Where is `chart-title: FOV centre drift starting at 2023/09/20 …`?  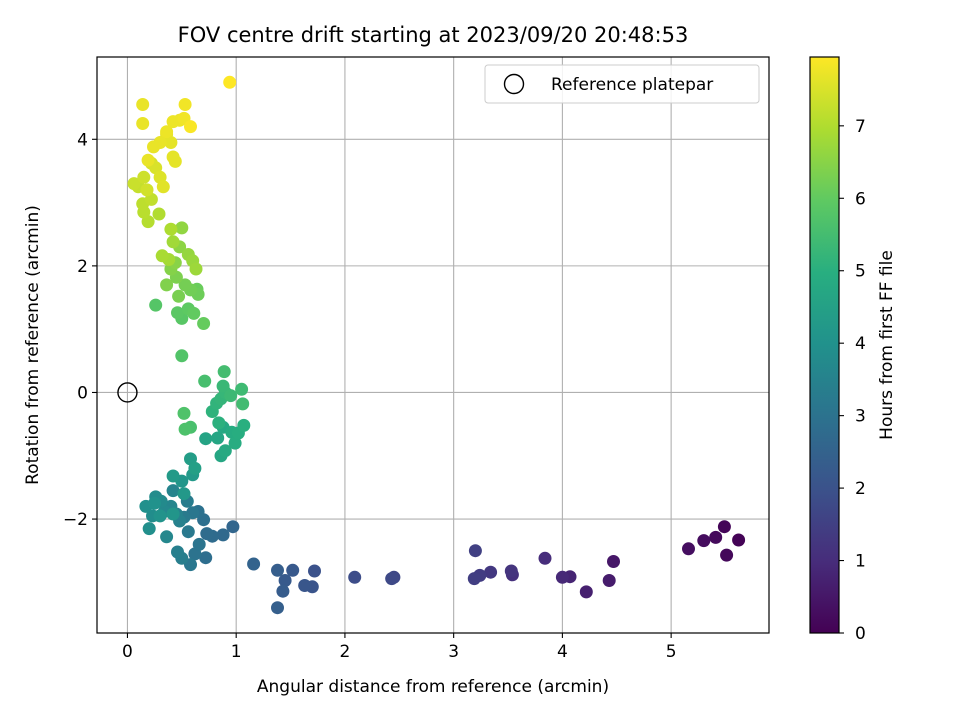
chart-title: FOV centre drift starting at 2023/09/20 … is located at coordinates (433, 35).